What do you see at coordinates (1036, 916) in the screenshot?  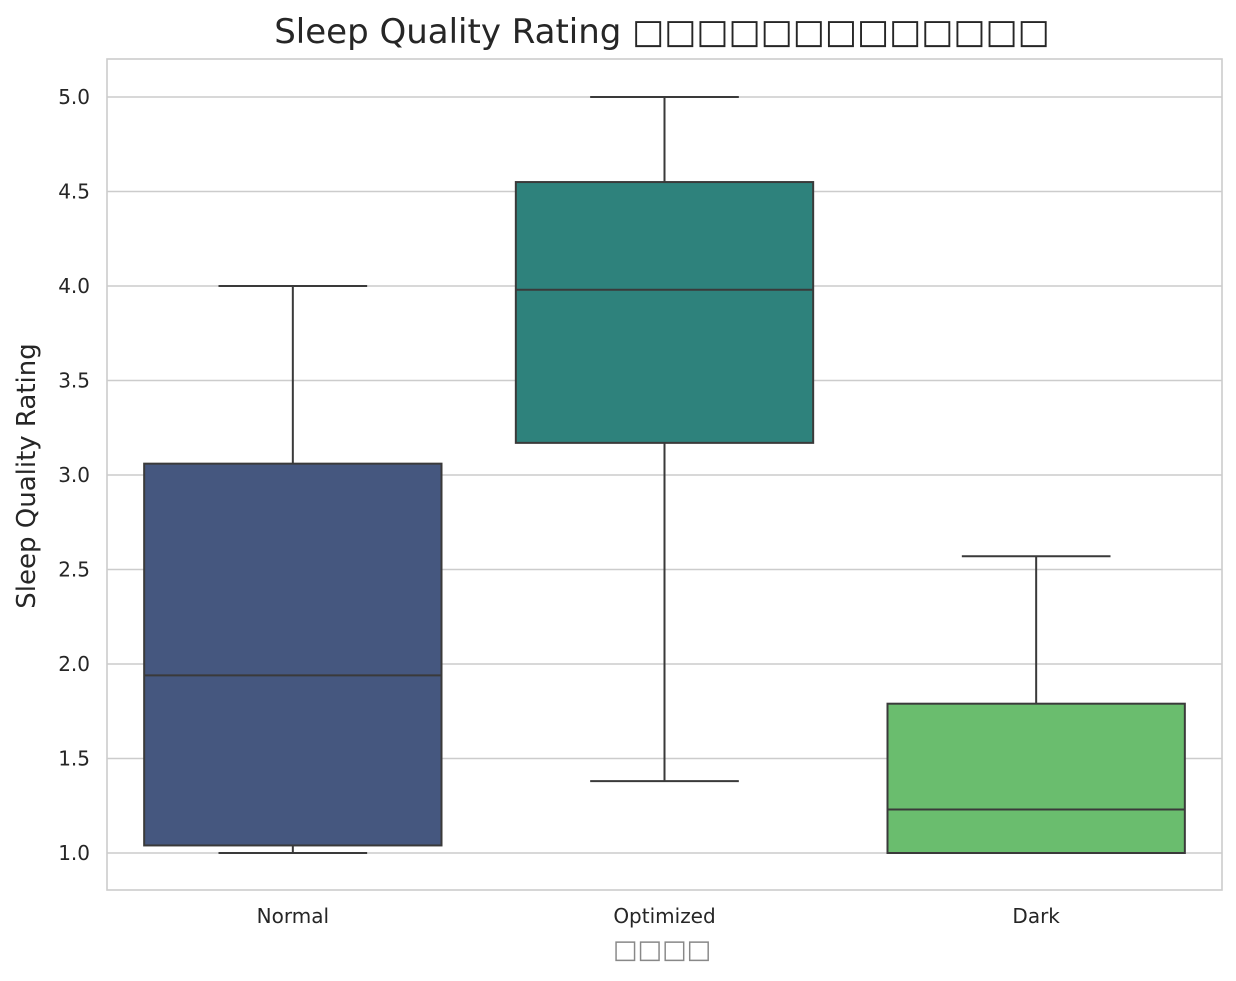 I see `x-tick-label: Dark` at bounding box center [1036, 916].